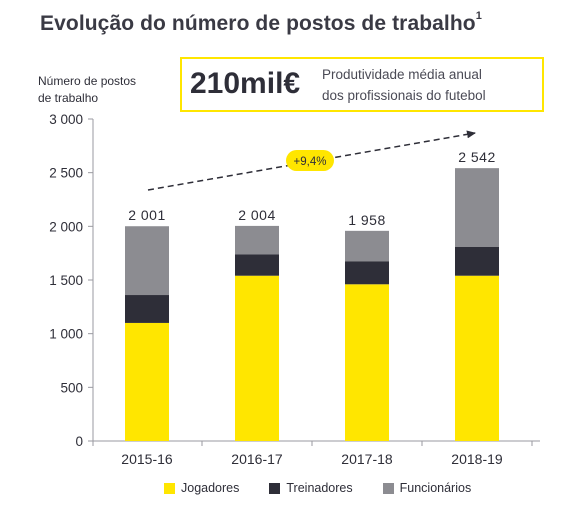 This screenshot has height=514, width=577. I want to click on y-tick-label: 1 000, so click(66, 334).